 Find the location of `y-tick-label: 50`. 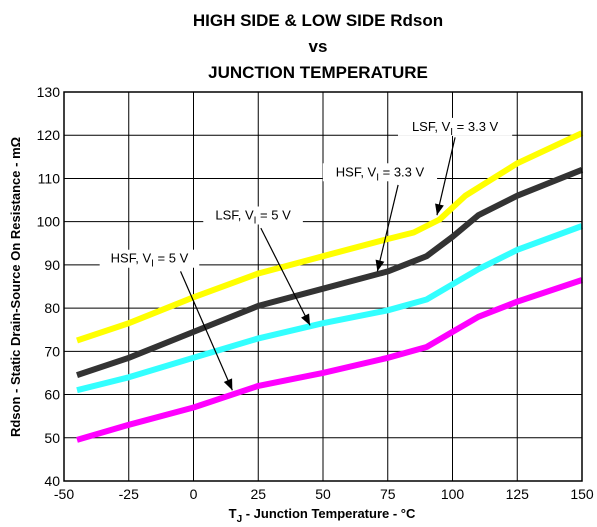

y-tick-label: 50 is located at coordinates (52, 438).